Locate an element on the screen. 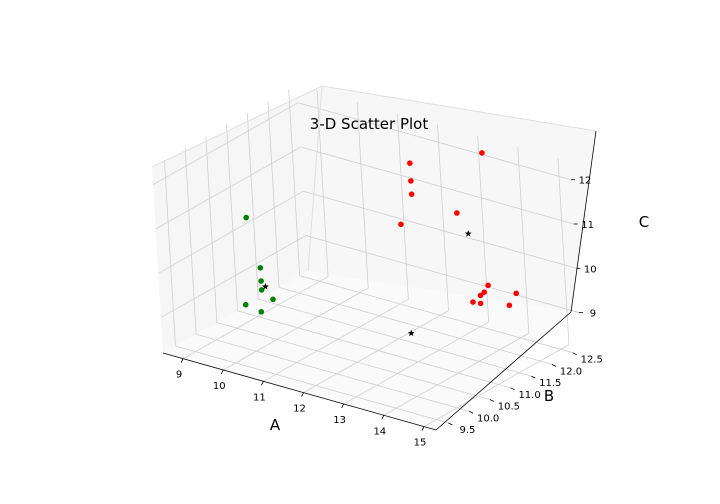 Image resolution: width=720 pixels, height=504 pixels. z-tick-label: 10 is located at coordinates (590, 269).